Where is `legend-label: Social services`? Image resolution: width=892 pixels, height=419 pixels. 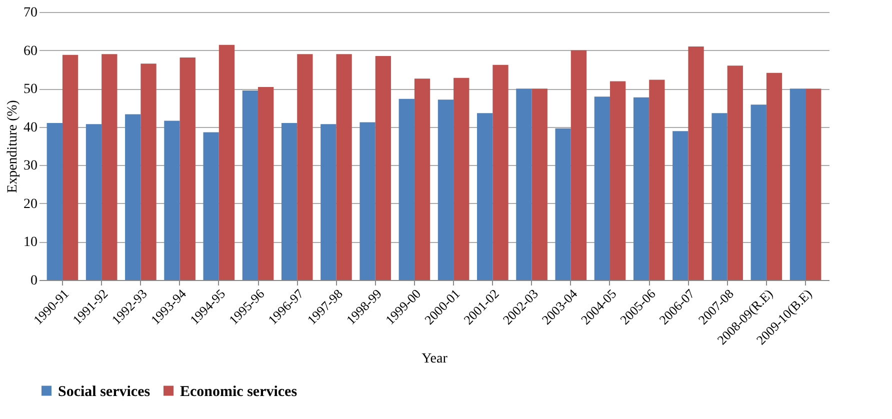
legend-label: Social services is located at coordinates (104, 392).